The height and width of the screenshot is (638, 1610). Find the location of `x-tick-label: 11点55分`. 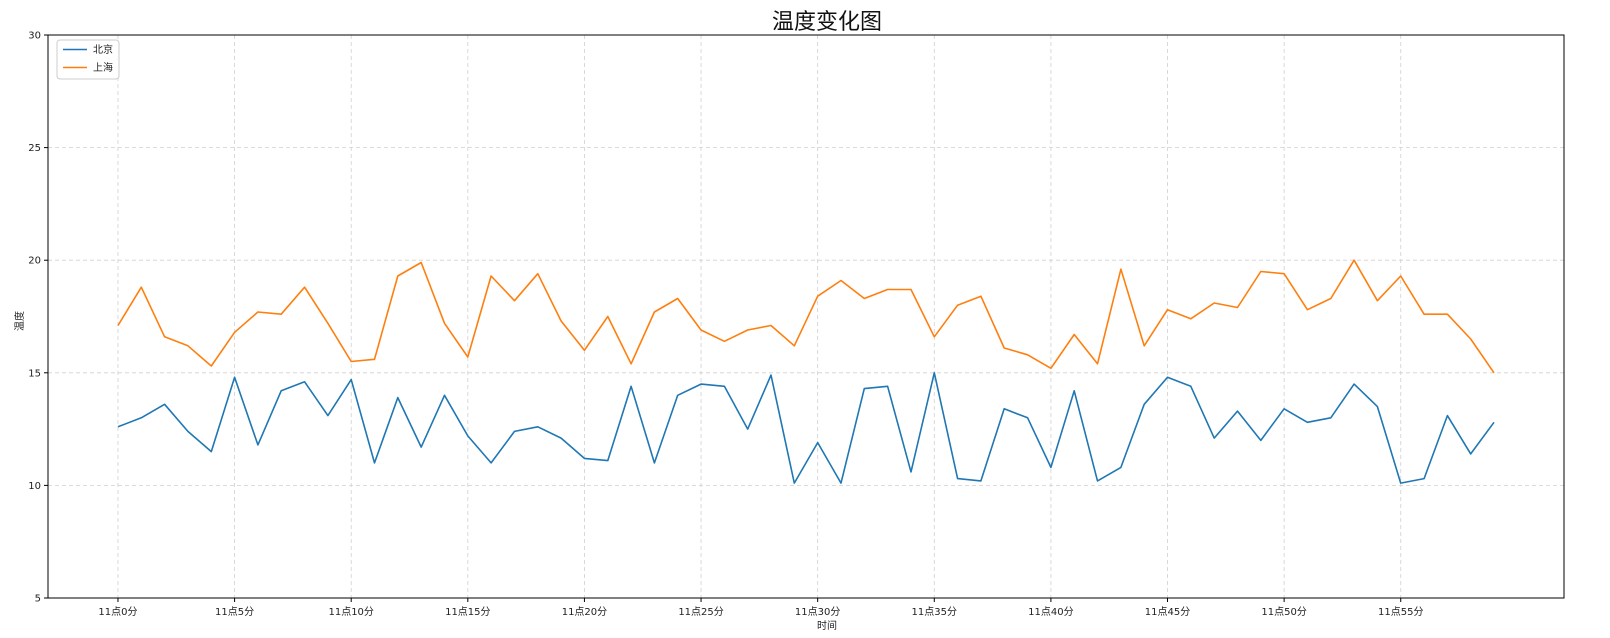

x-tick-label: 11点55分 is located at coordinates (1400, 612).